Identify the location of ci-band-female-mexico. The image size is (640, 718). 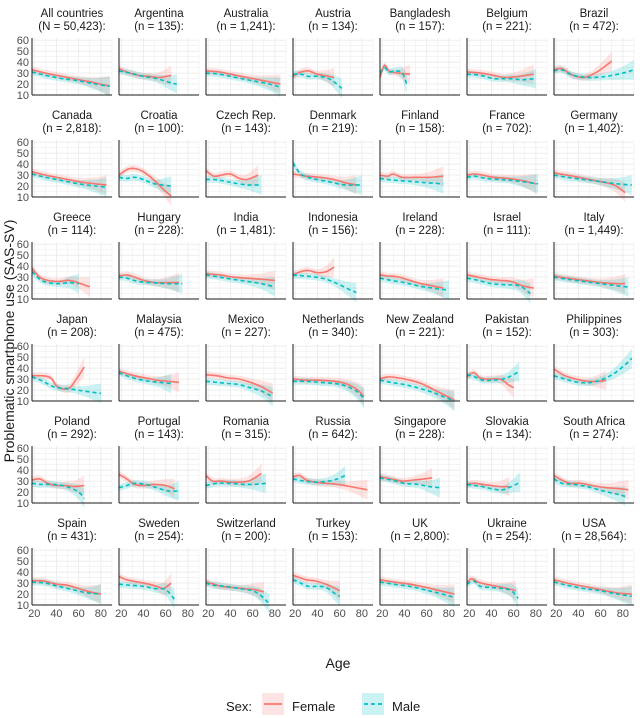
(239, 387).